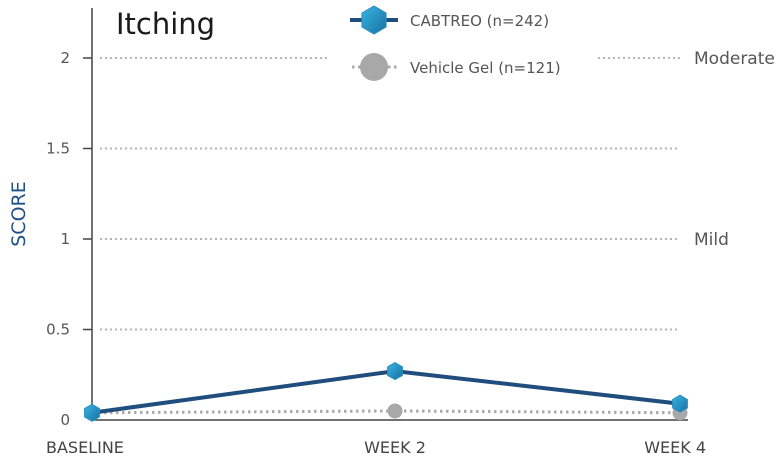  What do you see at coordinates (58, 239) in the screenshot?
I see `y-tick-labels: 0 0.5 1 1.5 2` at bounding box center [58, 239].